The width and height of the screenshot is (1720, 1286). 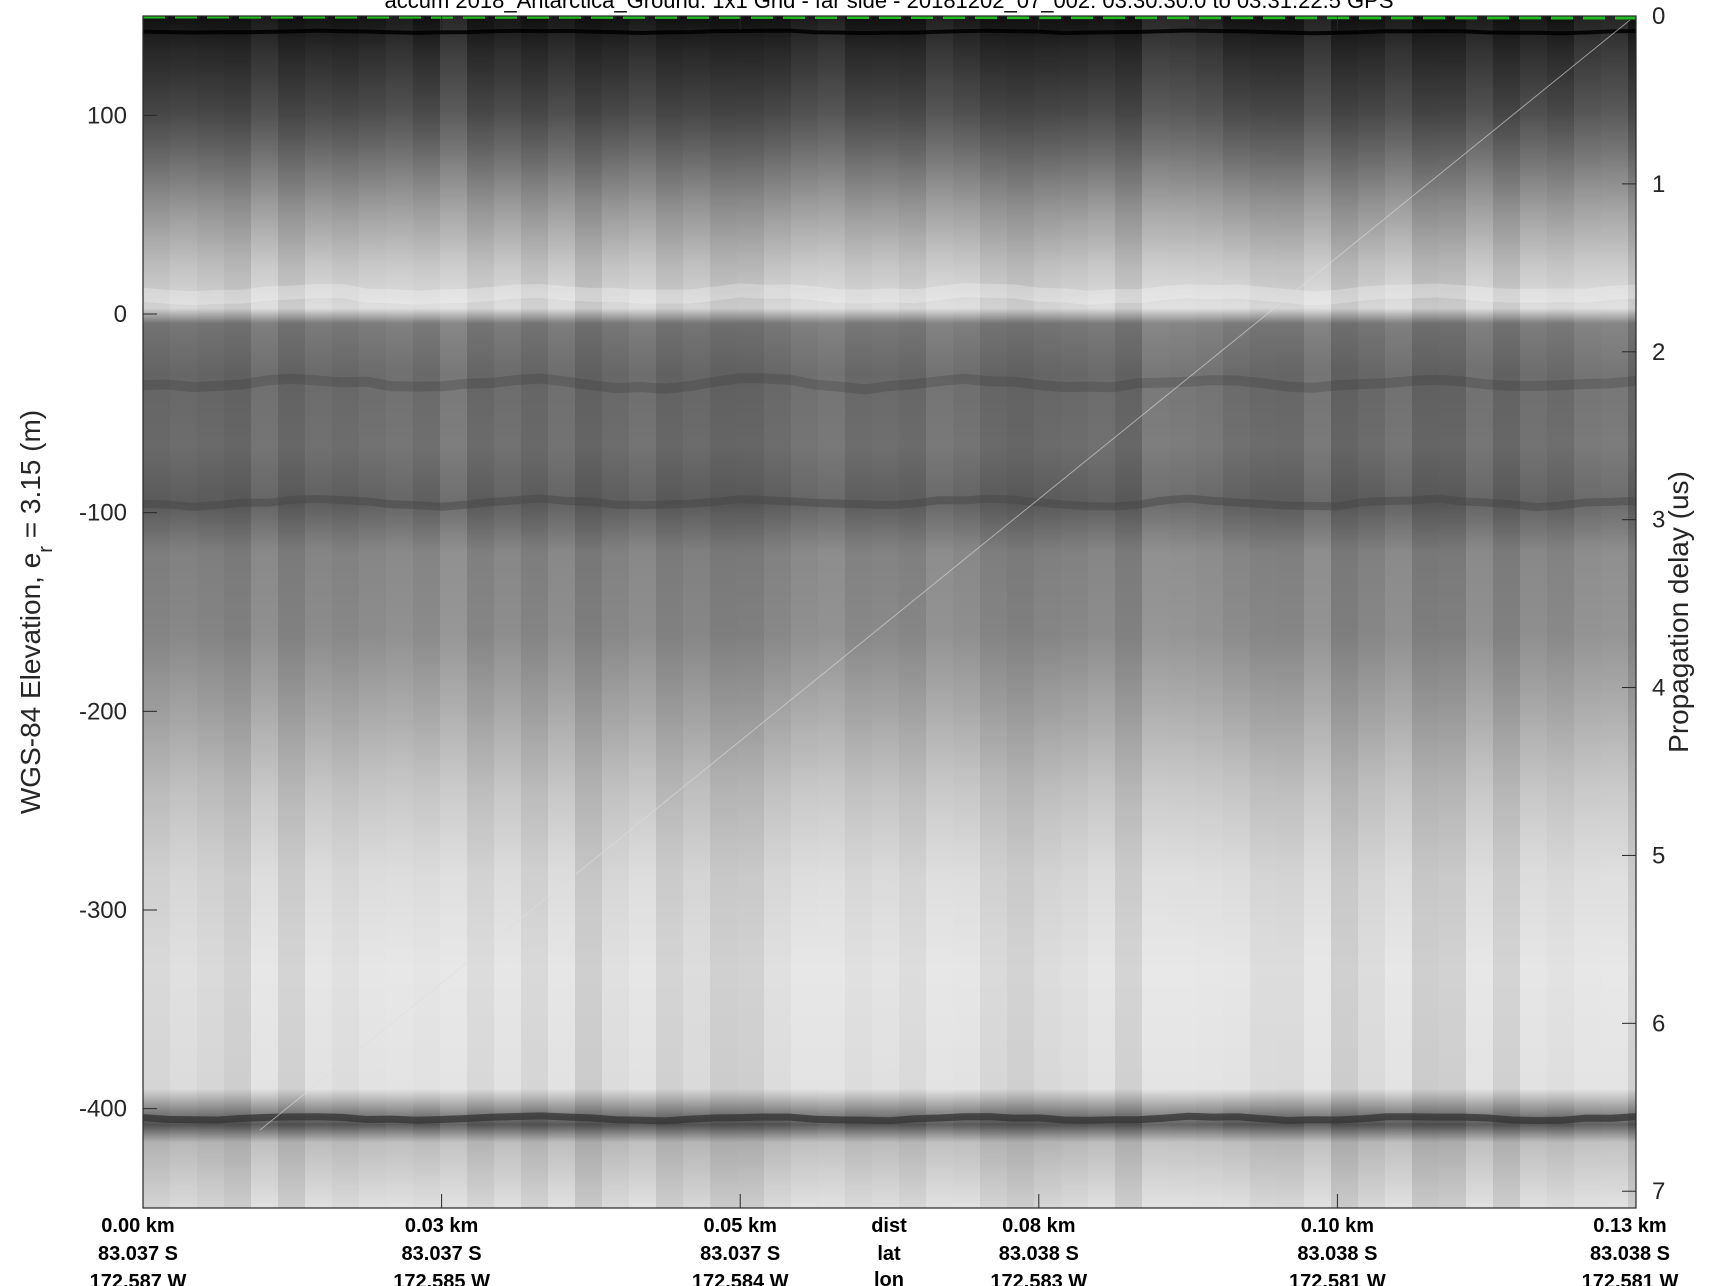 I want to click on x-tick-lon: 172.584 W, so click(x=740, y=1278).